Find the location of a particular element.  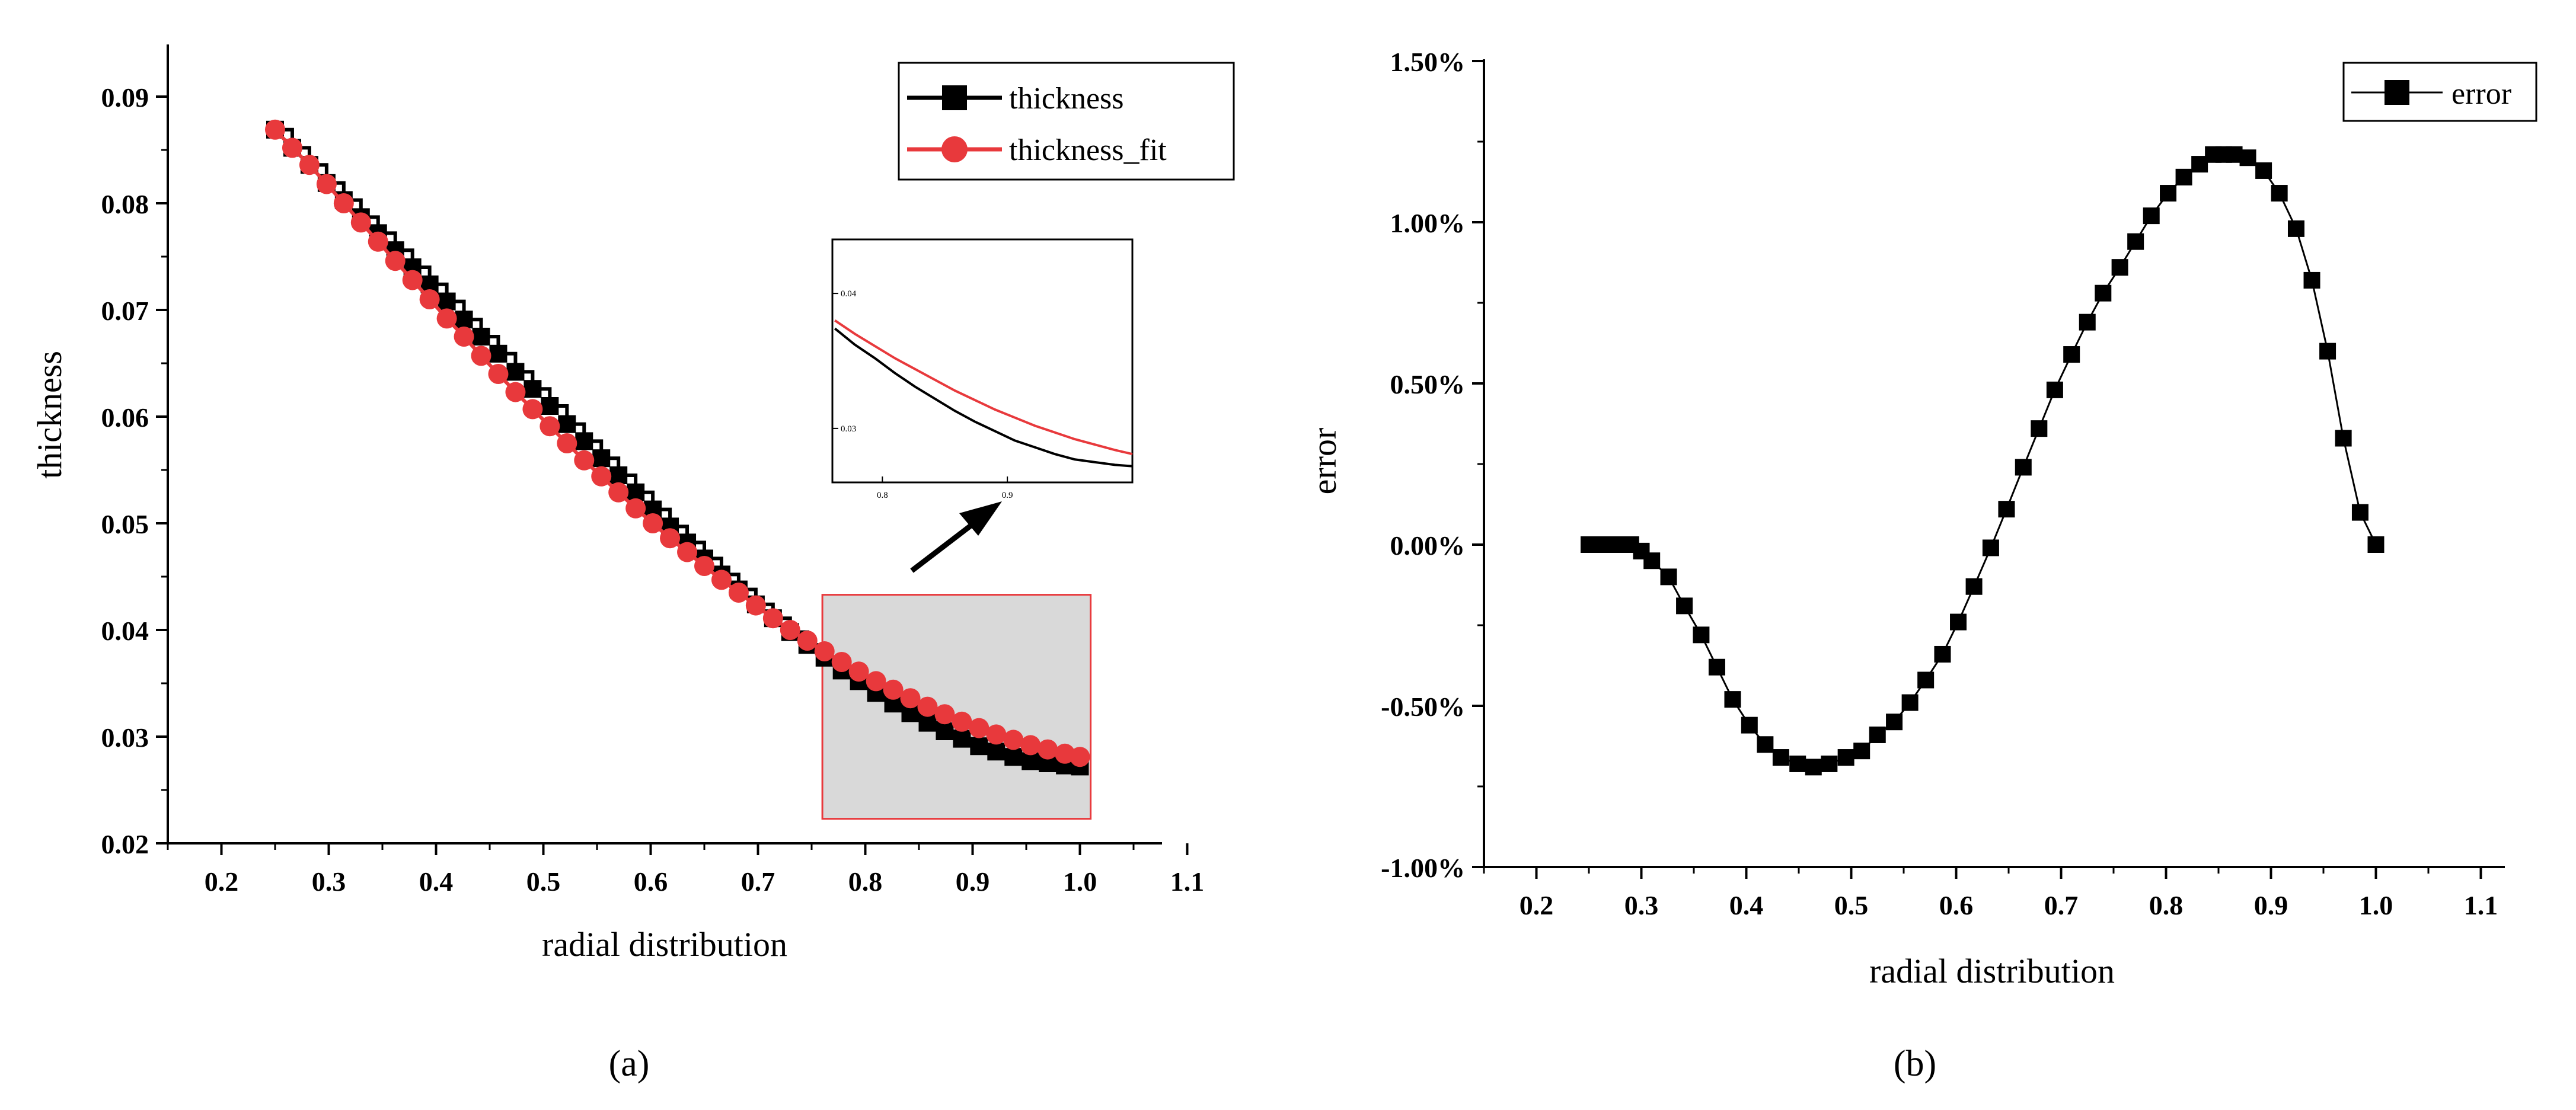

inset-line-thickness-fit is located at coordinates (983, 387).